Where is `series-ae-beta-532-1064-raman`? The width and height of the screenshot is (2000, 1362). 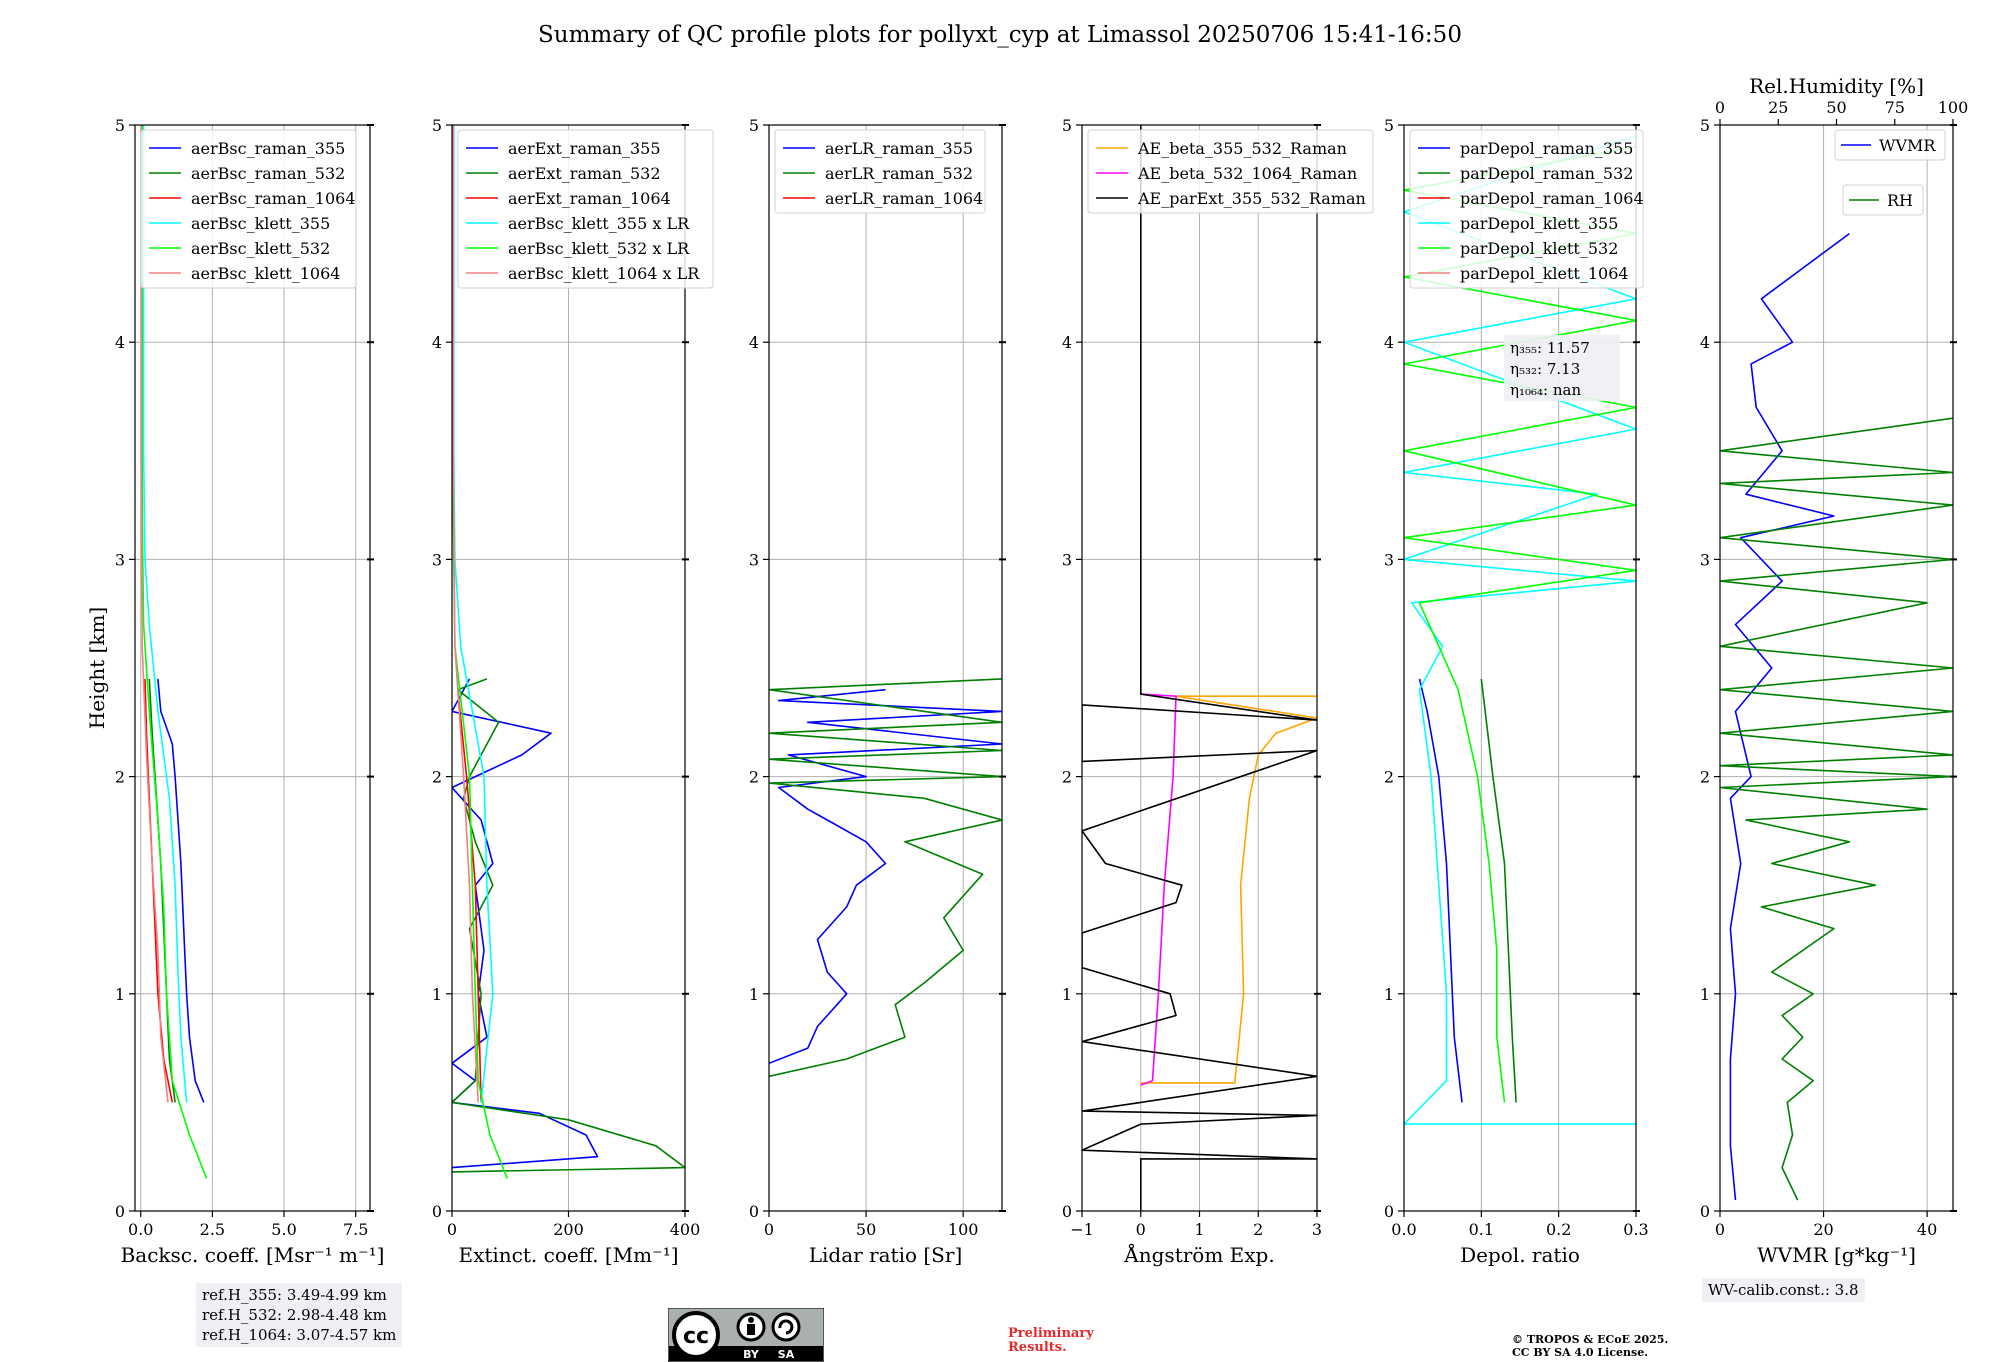 series-ae-beta-532-1064-raman is located at coordinates (1158, 889).